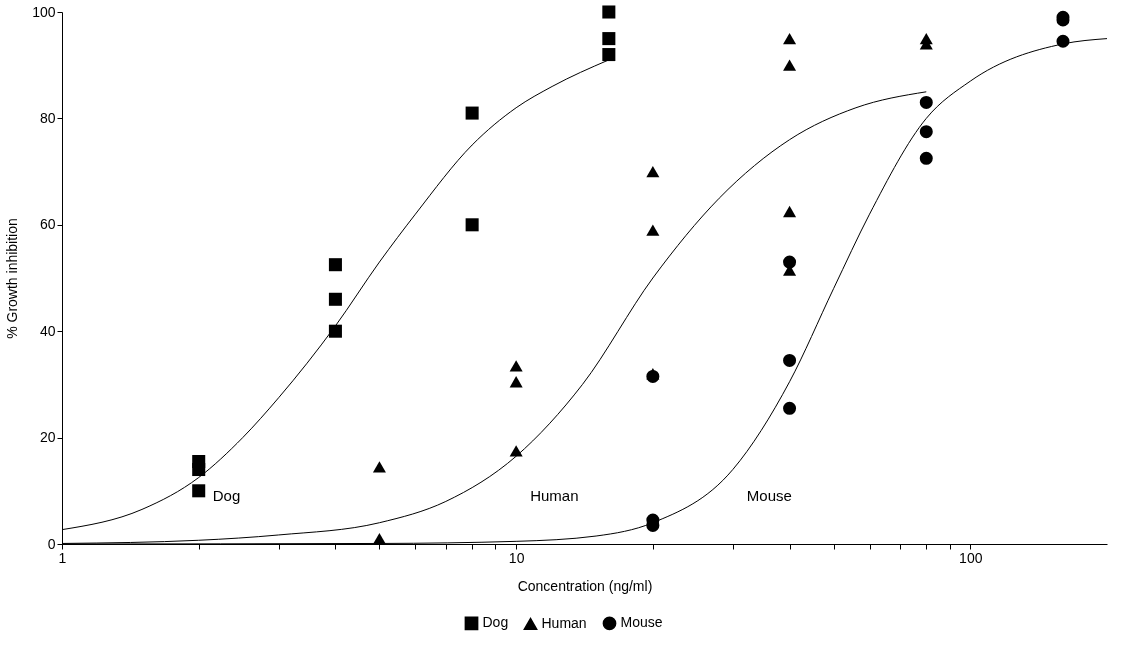 The width and height of the screenshot is (1139, 653). I want to click on y-tick-label: 80, so click(47, 117).